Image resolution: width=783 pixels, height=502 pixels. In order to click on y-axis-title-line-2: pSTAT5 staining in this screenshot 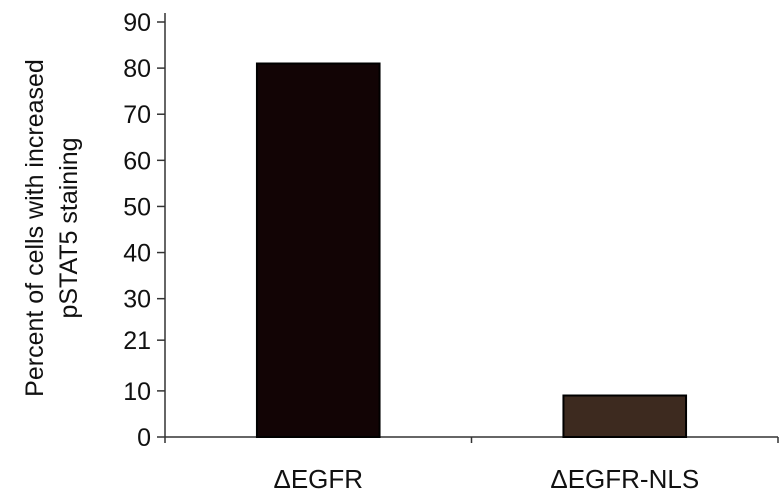, I will do `click(69, 227)`.